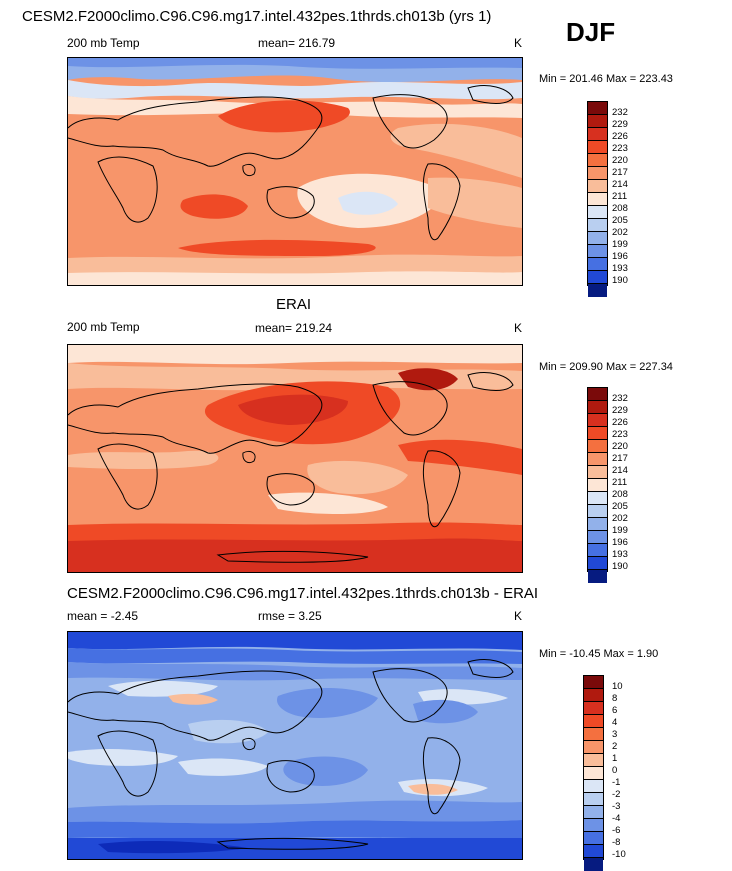  Describe the element at coordinates (615, 698) in the screenshot. I see `colorbar-tick-label: 8` at that location.